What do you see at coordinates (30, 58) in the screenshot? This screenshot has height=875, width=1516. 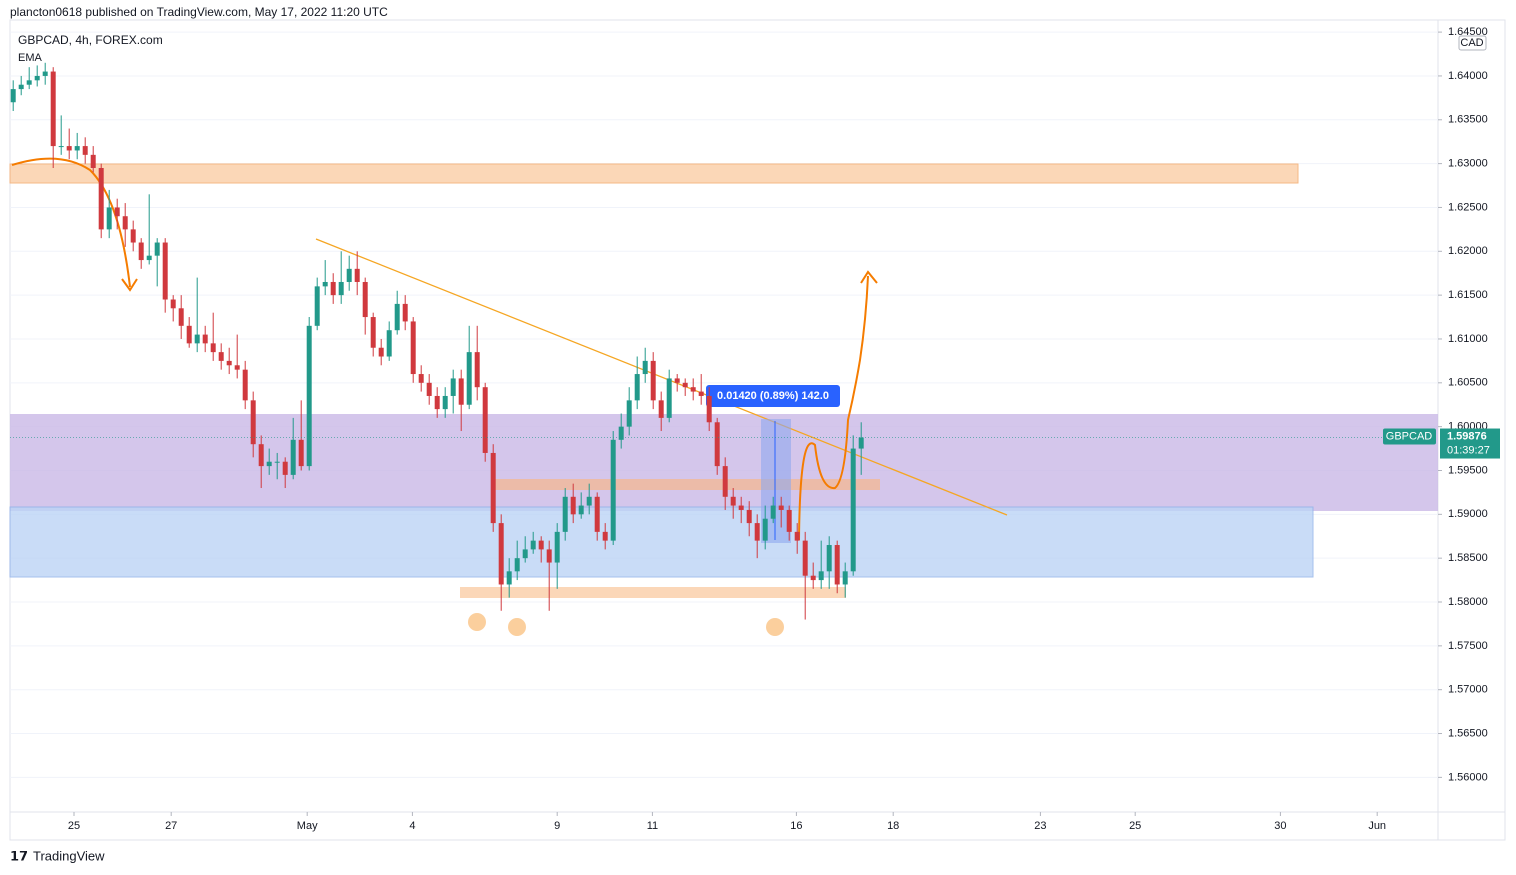 I see `indicator-label: EMA` at bounding box center [30, 58].